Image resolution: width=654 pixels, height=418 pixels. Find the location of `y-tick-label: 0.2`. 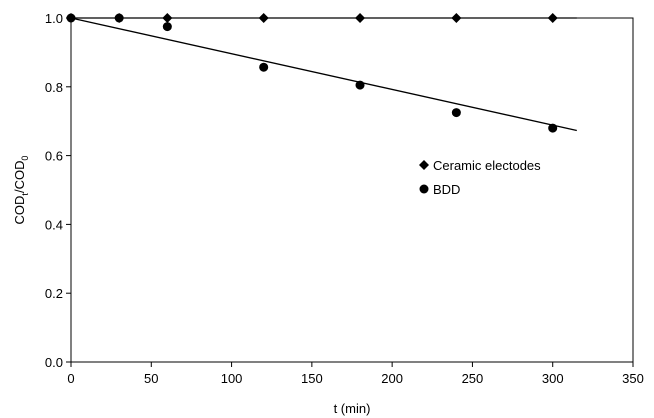

y-tick-label: 0.2 is located at coordinates (54, 293).